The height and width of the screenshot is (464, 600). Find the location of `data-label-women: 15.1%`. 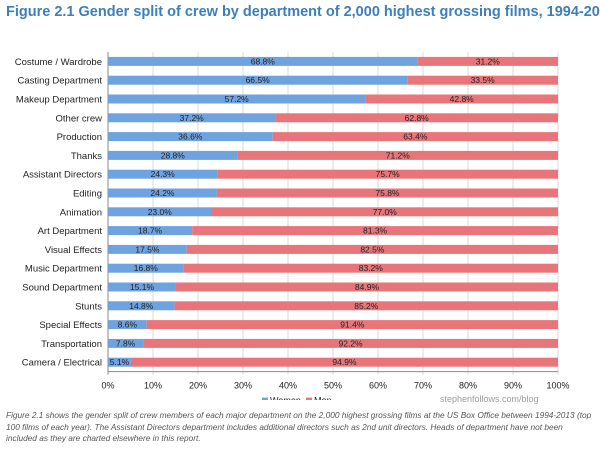

data-label-women: 15.1% is located at coordinates (142, 287).